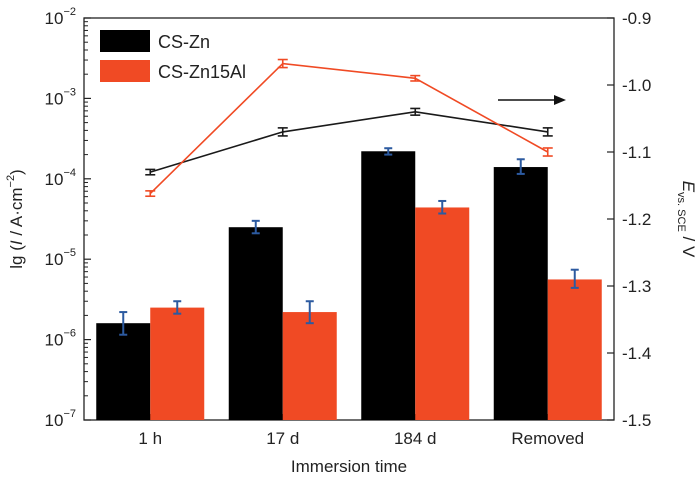  What do you see at coordinates (125, 41) in the screenshot?
I see `legend-swatch-cs-zn` at bounding box center [125, 41].